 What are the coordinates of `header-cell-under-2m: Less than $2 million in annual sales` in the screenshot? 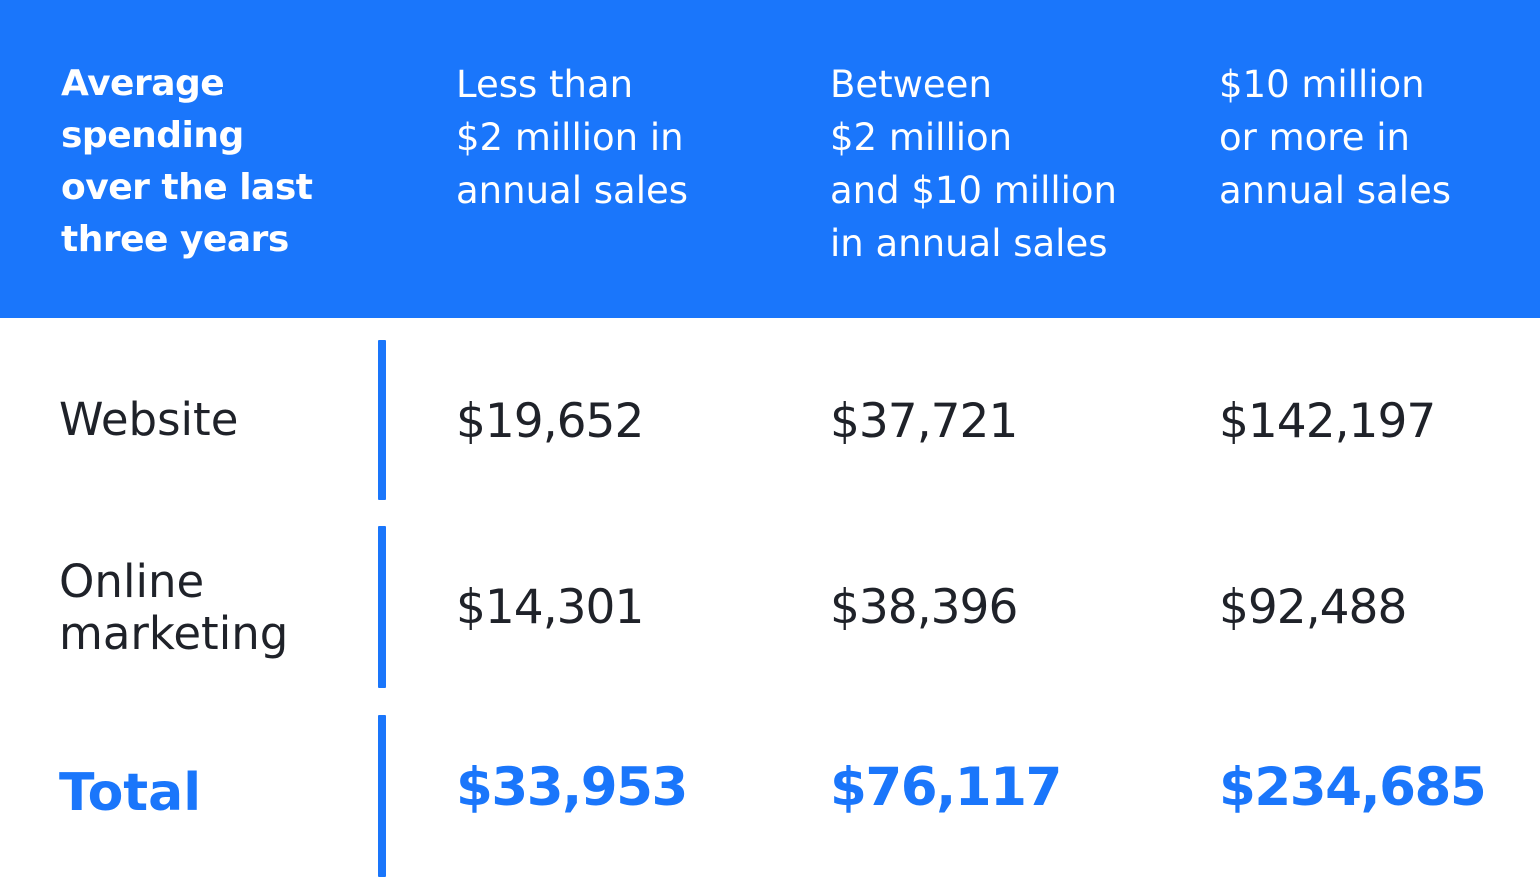 It's located at (572, 137).